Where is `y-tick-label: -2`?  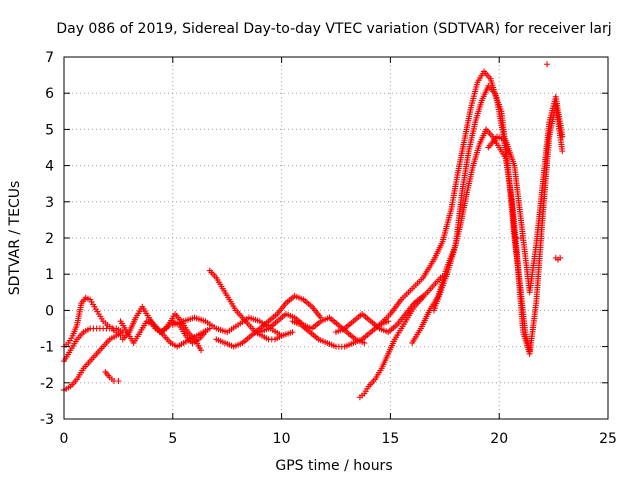 y-tick-label: -2 is located at coordinates (47, 384).